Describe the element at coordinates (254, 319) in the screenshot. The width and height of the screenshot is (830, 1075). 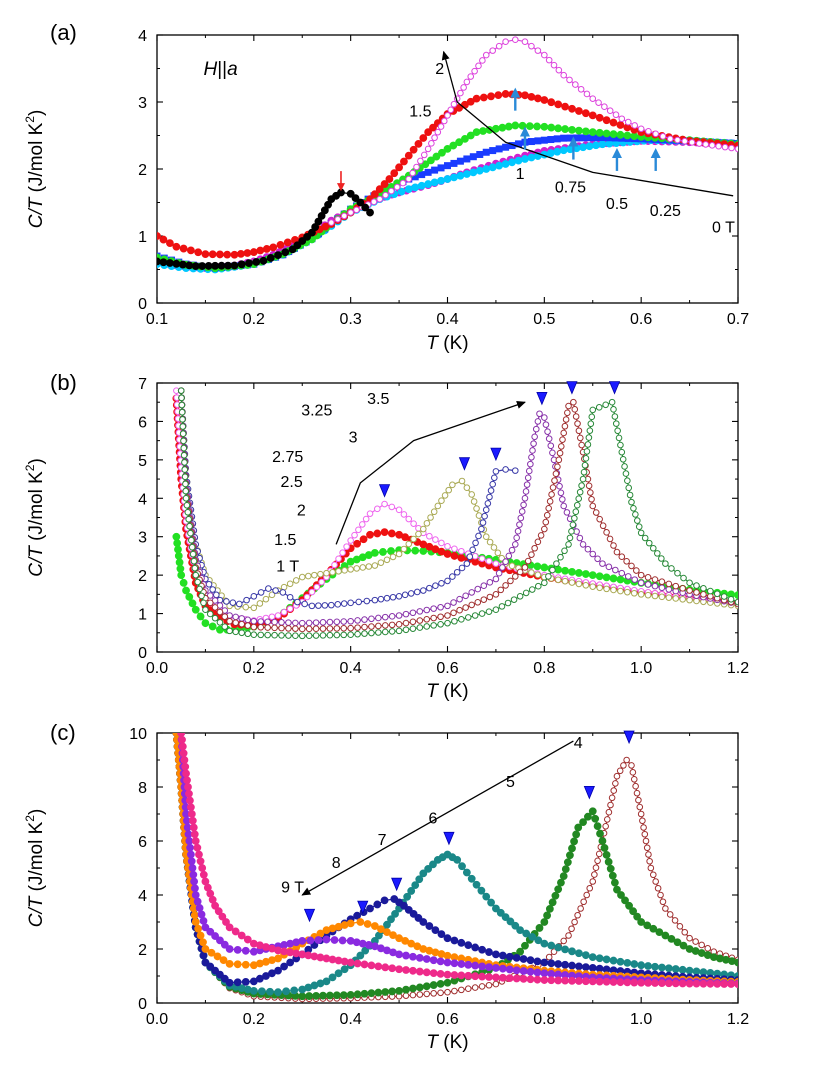
I see `x-tick-label: 0.2` at that location.